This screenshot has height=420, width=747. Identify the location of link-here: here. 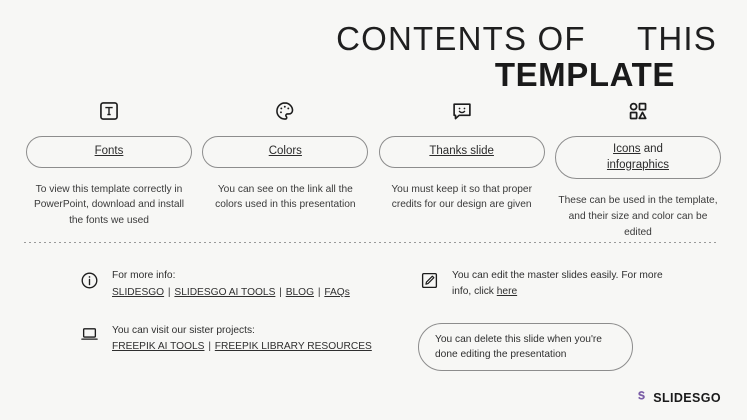
(507, 291).